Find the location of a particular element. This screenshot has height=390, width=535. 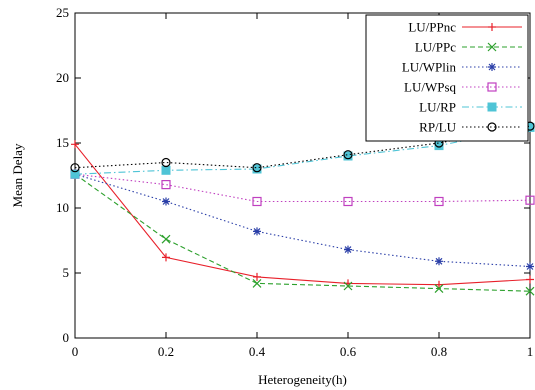

x-tick-label: 0.2 is located at coordinates (166, 351).